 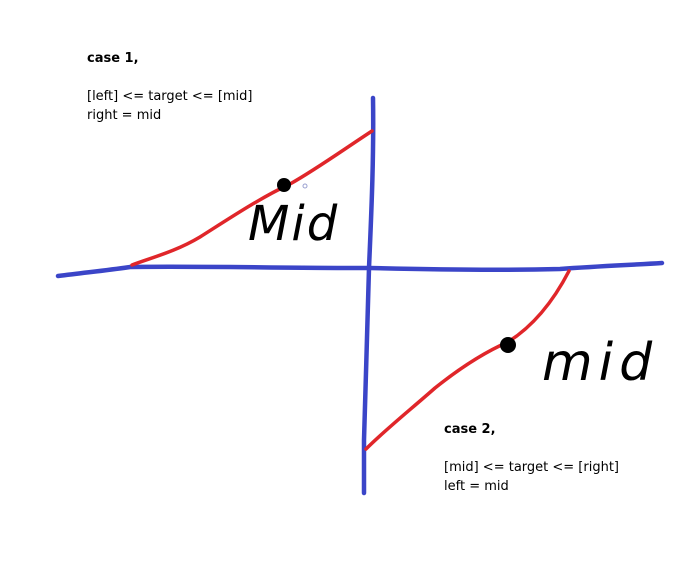 What do you see at coordinates (368, 295) in the screenshot?
I see `vertical-axis` at bounding box center [368, 295].